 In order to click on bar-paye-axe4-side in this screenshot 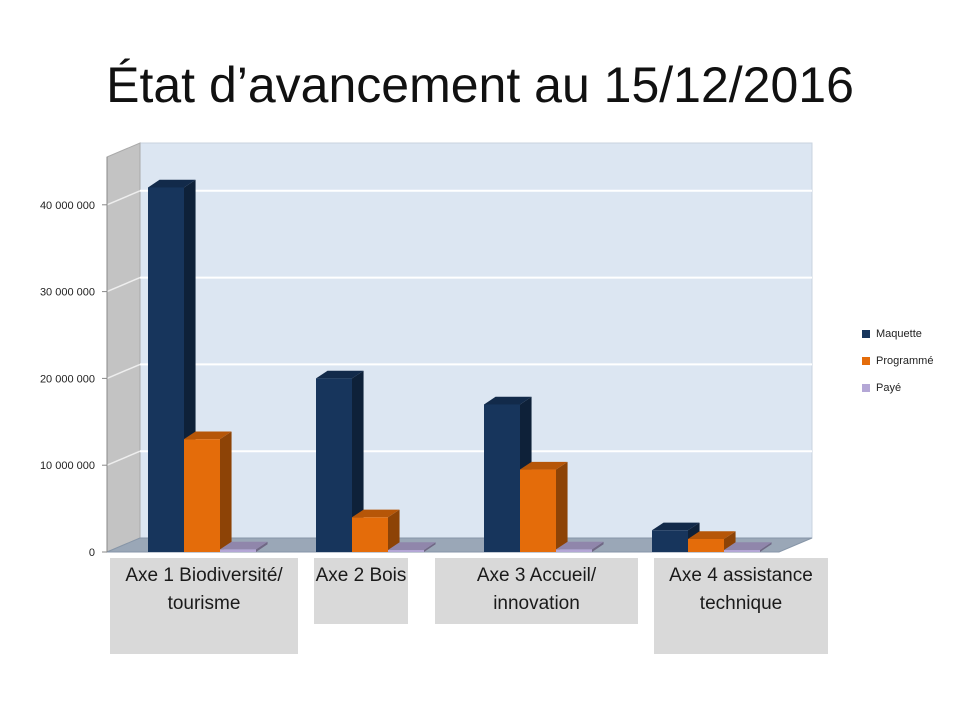, I will do `click(766, 547)`.